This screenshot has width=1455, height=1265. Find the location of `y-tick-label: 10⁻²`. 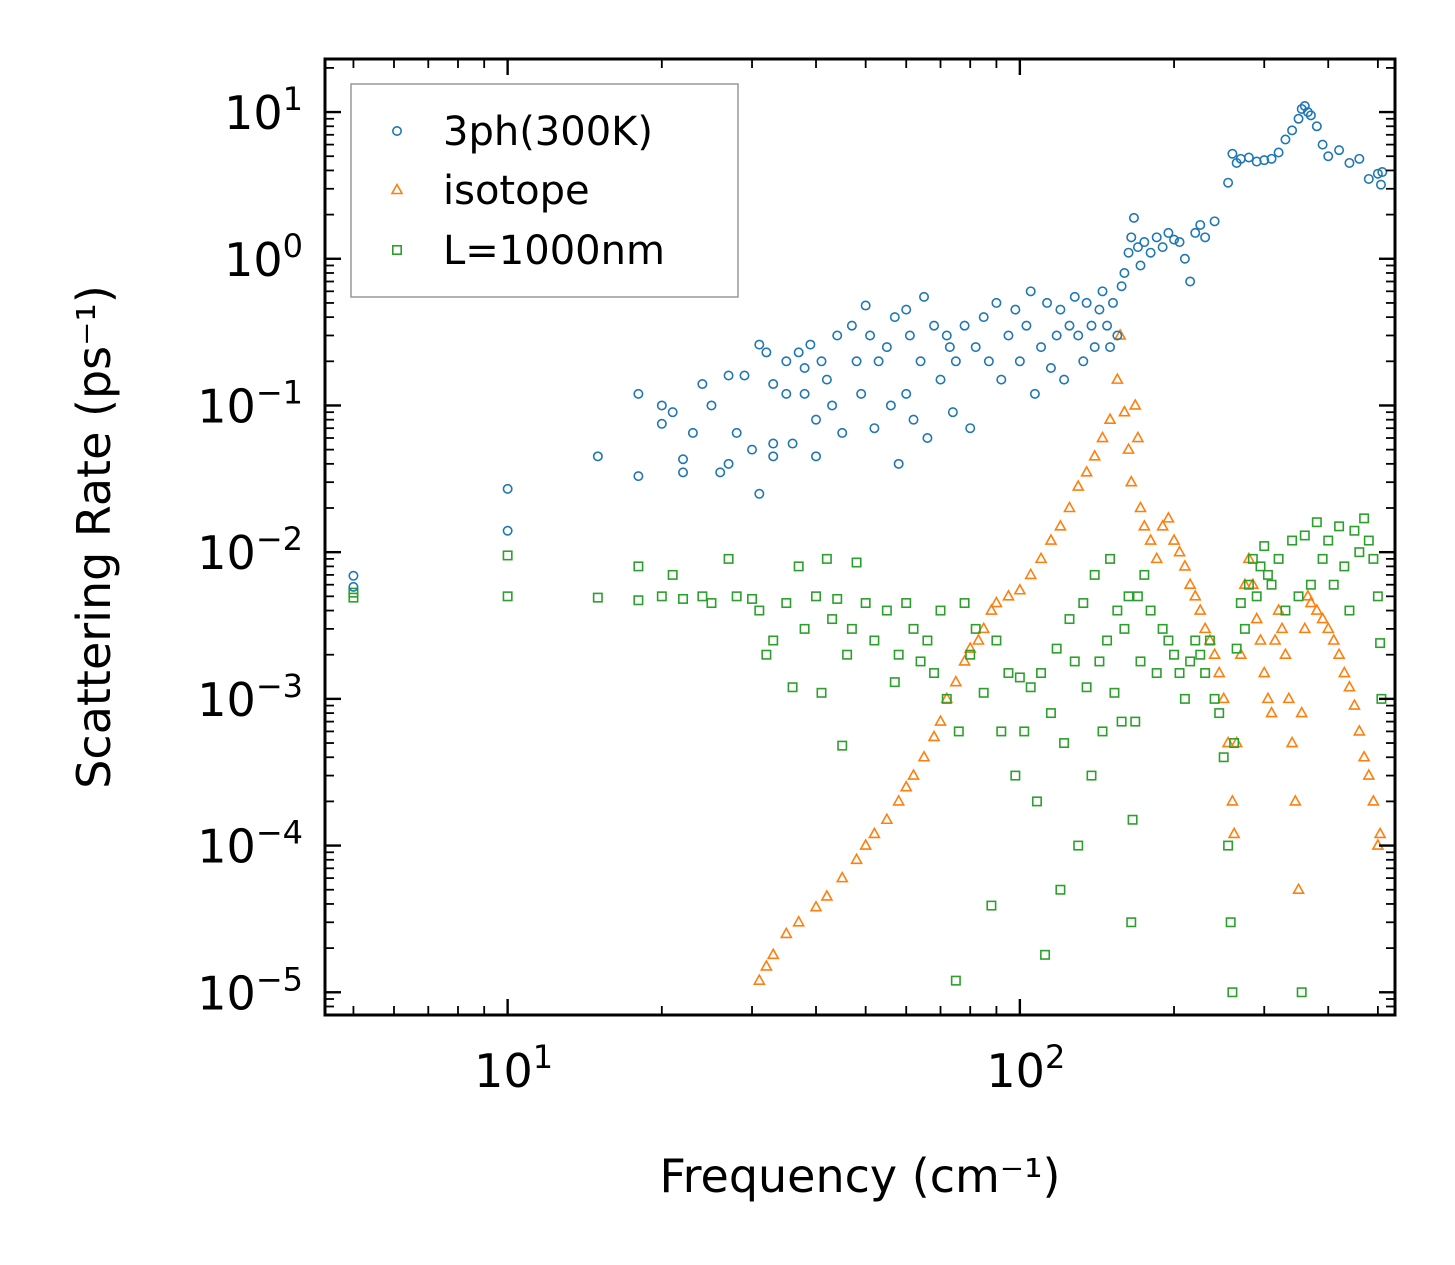

y-tick-label: 10⁻² is located at coordinates (250, 550).